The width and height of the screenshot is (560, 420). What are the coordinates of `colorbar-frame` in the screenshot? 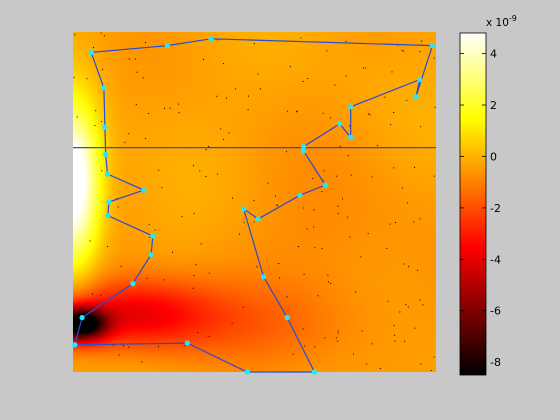 It's located at (473, 204).